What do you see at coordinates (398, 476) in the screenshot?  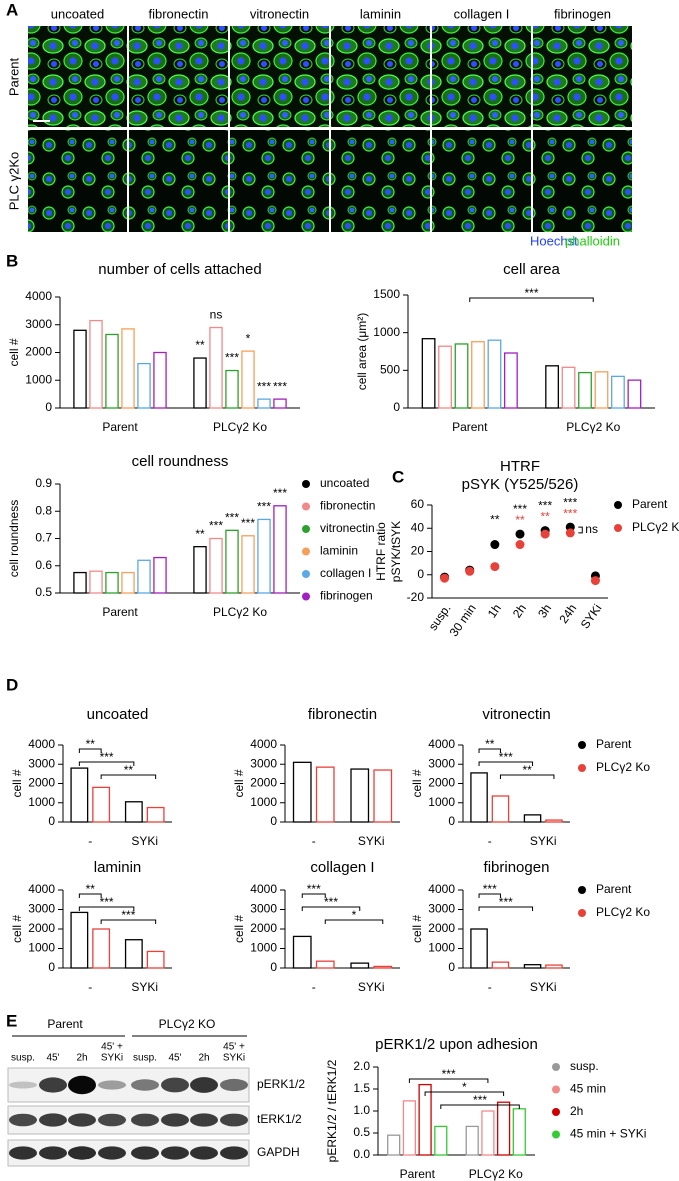 I see `panel-label: C` at bounding box center [398, 476].